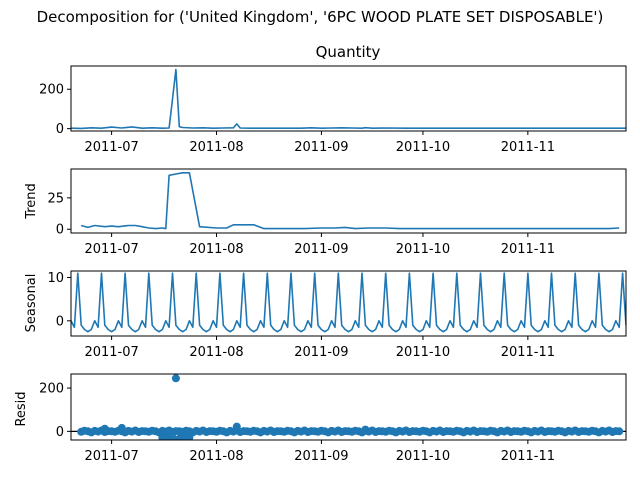 Image resolution: width=640 pixels, height=480 pixels. I want to click on observed-plot-area, so click(348, 99).